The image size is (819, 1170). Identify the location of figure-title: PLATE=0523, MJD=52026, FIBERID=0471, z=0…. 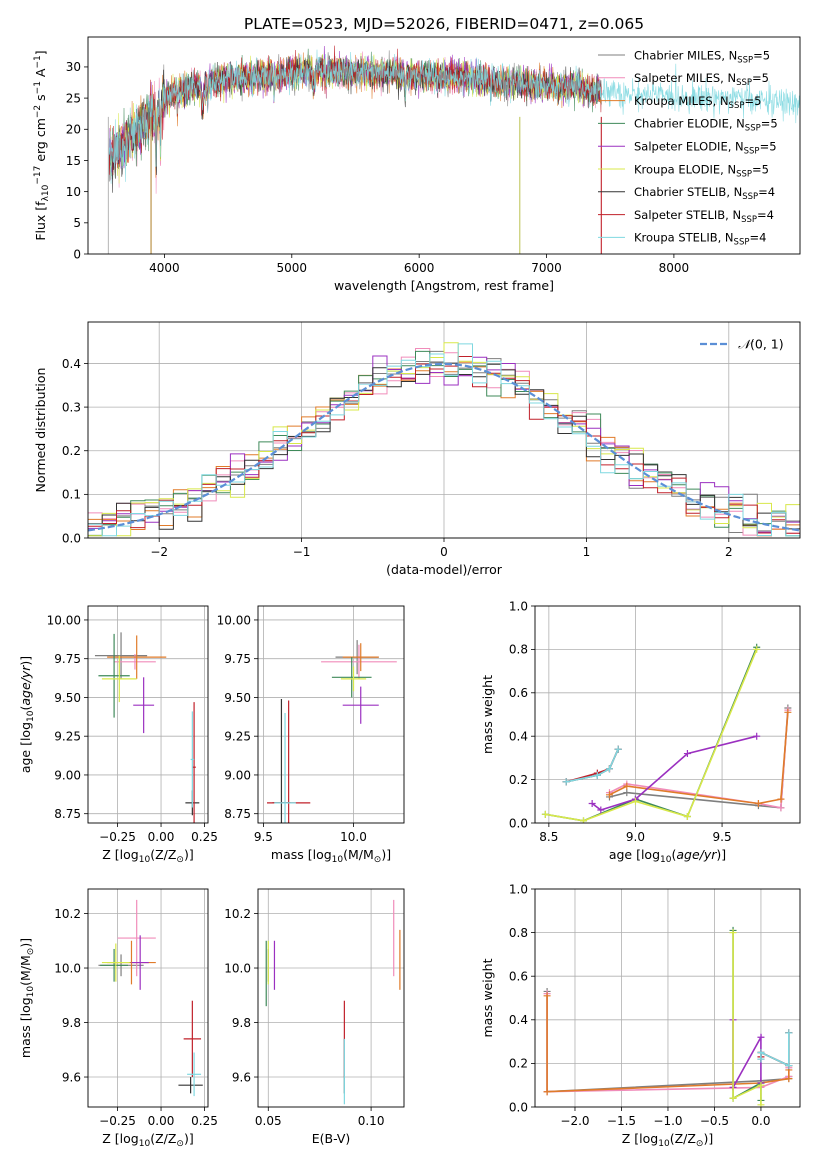
(444, 24).